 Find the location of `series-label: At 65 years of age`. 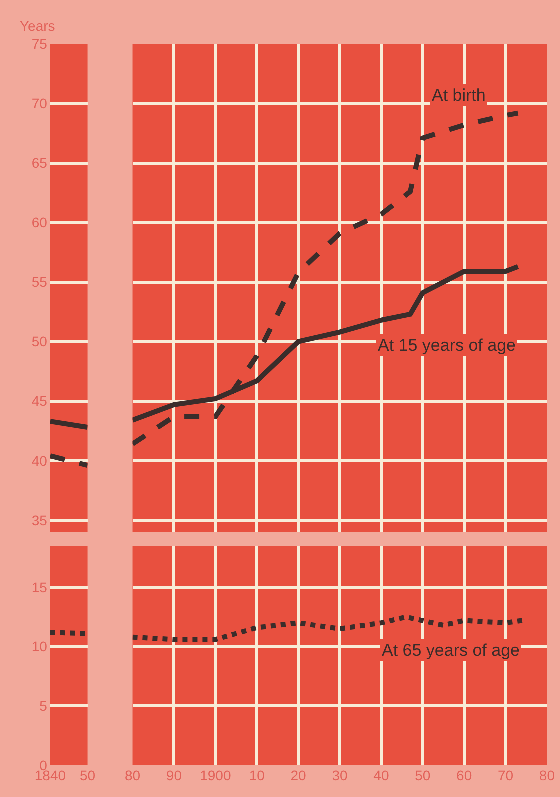

series-label: At 65 years of age is located at coordinates (451, 650).